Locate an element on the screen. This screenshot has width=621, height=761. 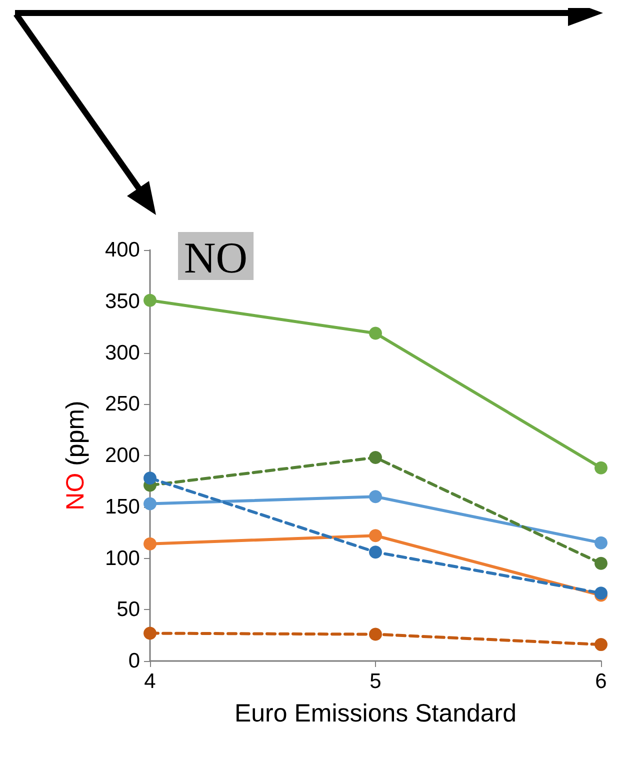
y-tick-label: 400 is located at coordinates (122, 250).